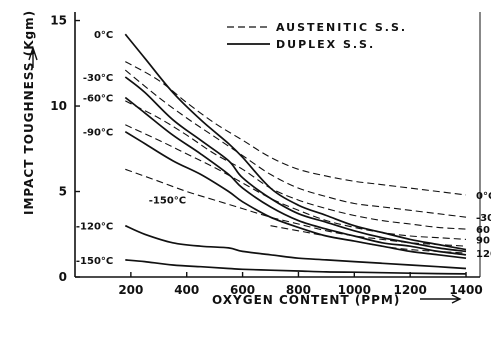  I want to click on duplex-temp-label: -150°C, so click(94, 261).